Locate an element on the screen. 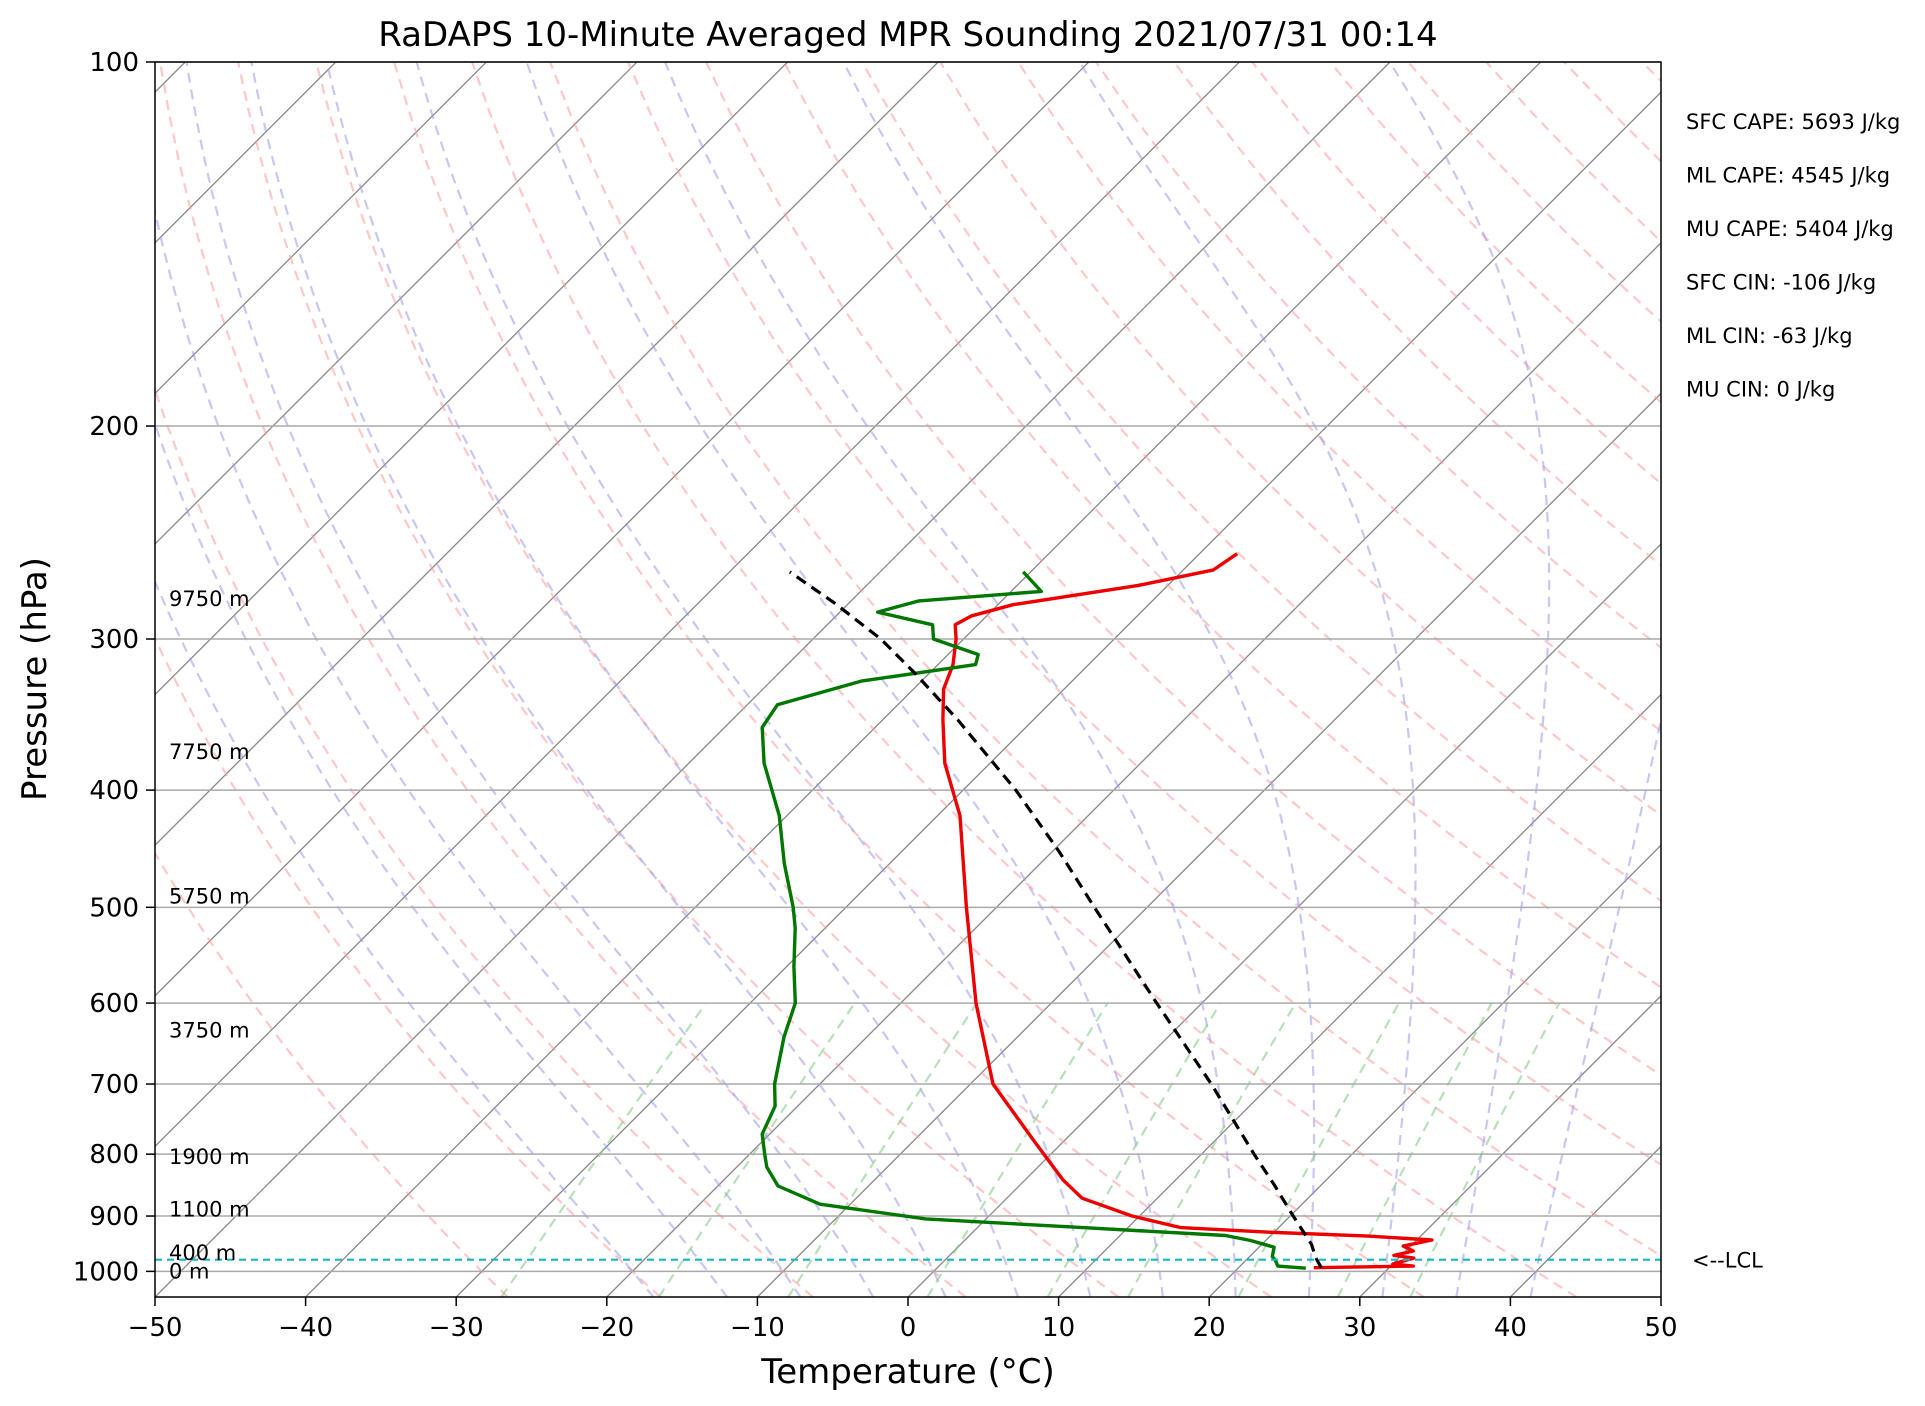 This screenshot has height=1406, width=1925. height-label: 7750 m is located at coordinates (209, 752).